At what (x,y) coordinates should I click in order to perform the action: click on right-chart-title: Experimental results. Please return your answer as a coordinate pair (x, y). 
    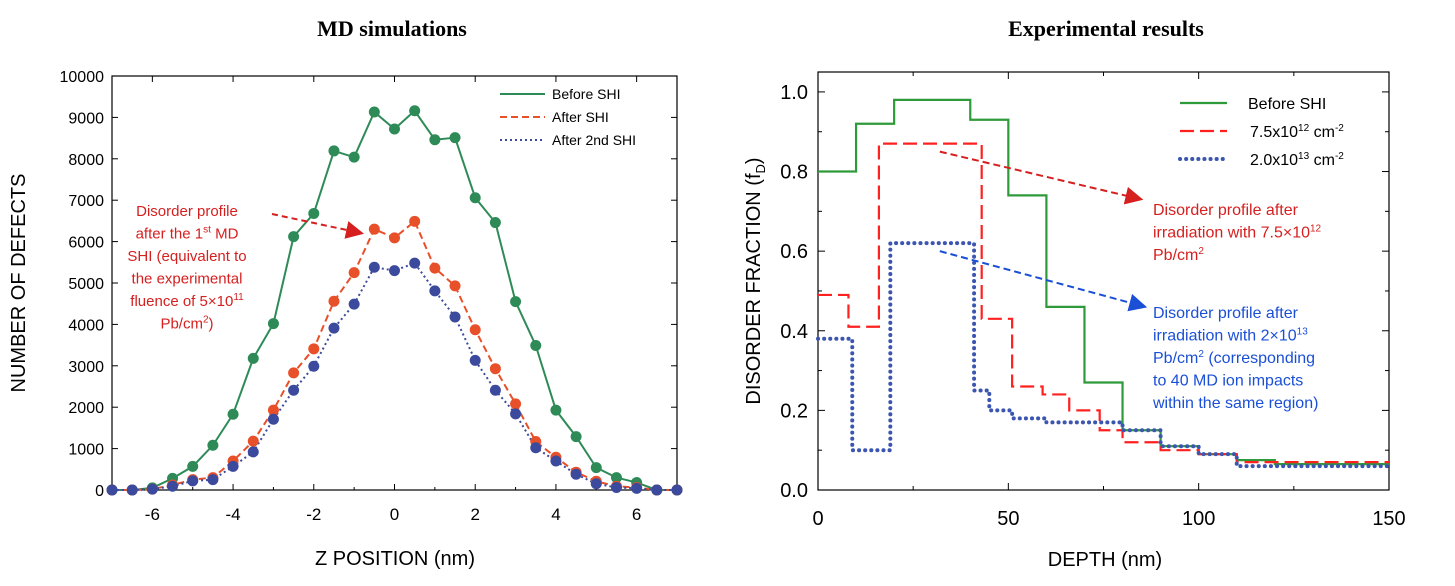
    Looking at the image, I should click on (1106, 28).